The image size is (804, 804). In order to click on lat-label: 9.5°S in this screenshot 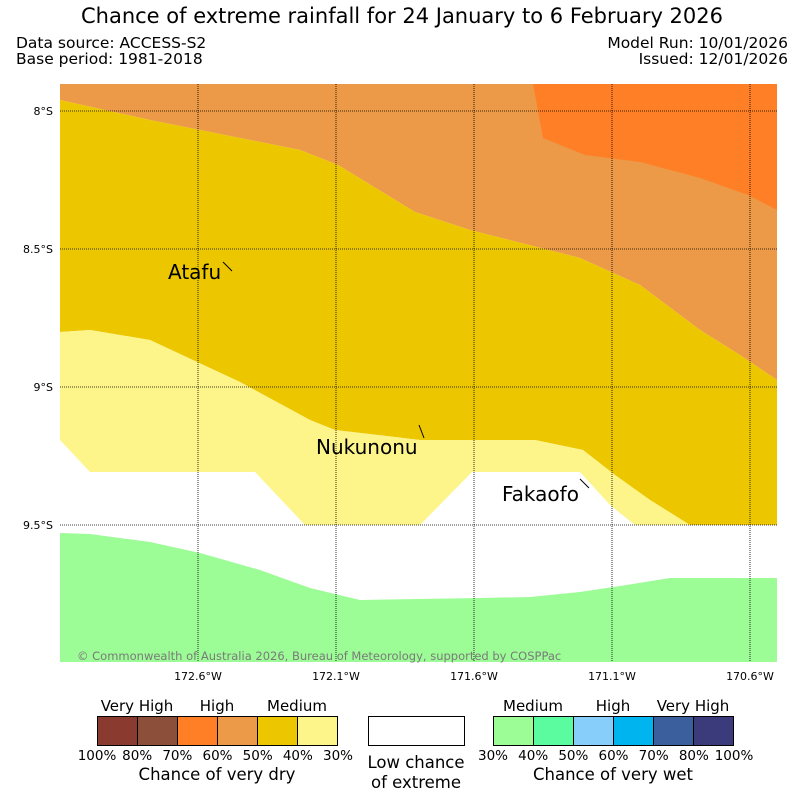, I will do `click(38, 525)`.